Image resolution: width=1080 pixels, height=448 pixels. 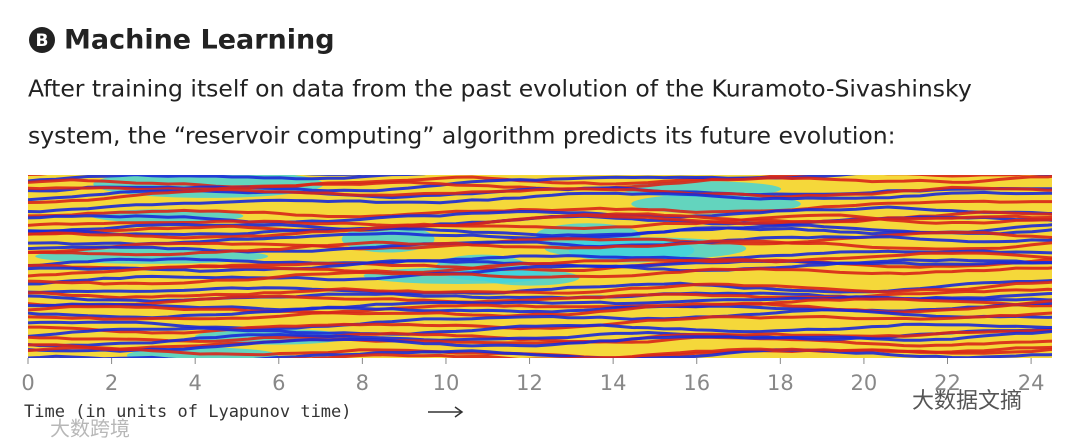 What do you see at coordinates (446, 383) in the screenshot?
I see `x-tick-label: 10` at bounding box center [446, 383].